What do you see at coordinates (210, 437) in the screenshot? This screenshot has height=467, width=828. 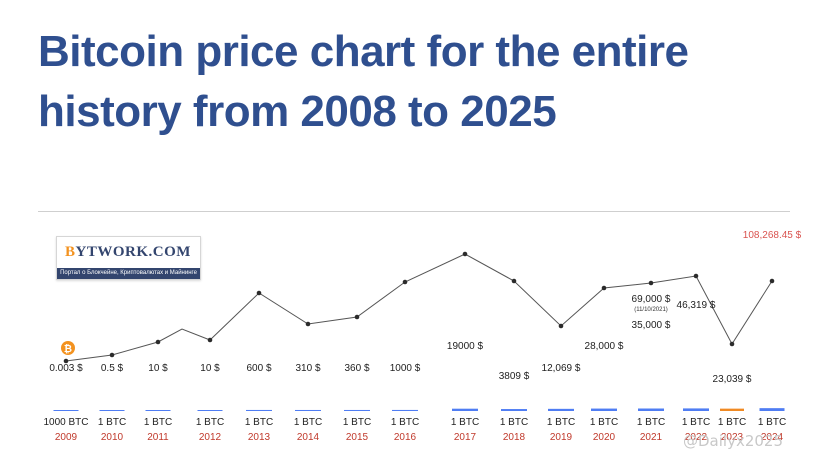 I see `year-label: 2012` at bounding box center [210, 437].